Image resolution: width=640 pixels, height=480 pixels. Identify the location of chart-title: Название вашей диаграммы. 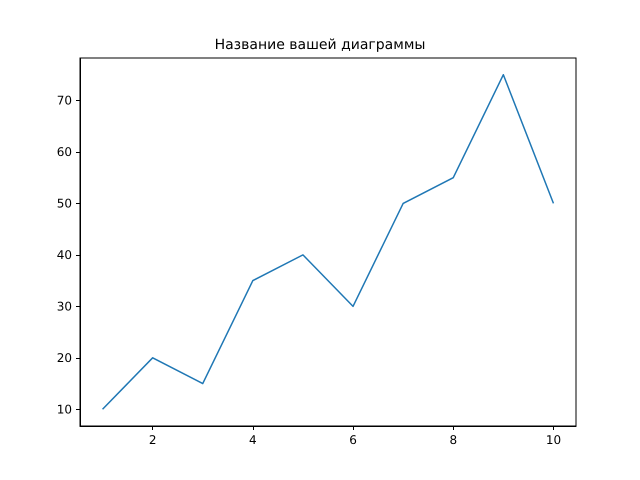
(320, 45).